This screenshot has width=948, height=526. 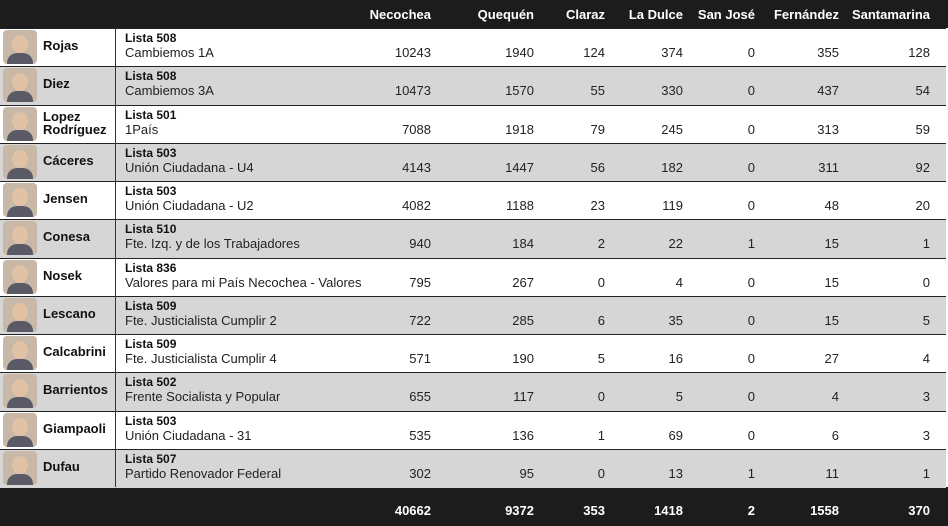 What do you see at coordinates (188, 435) in the screenshot?
I see `party-name: Unión Ciudadana - 31` at bounding box center [188, 435].